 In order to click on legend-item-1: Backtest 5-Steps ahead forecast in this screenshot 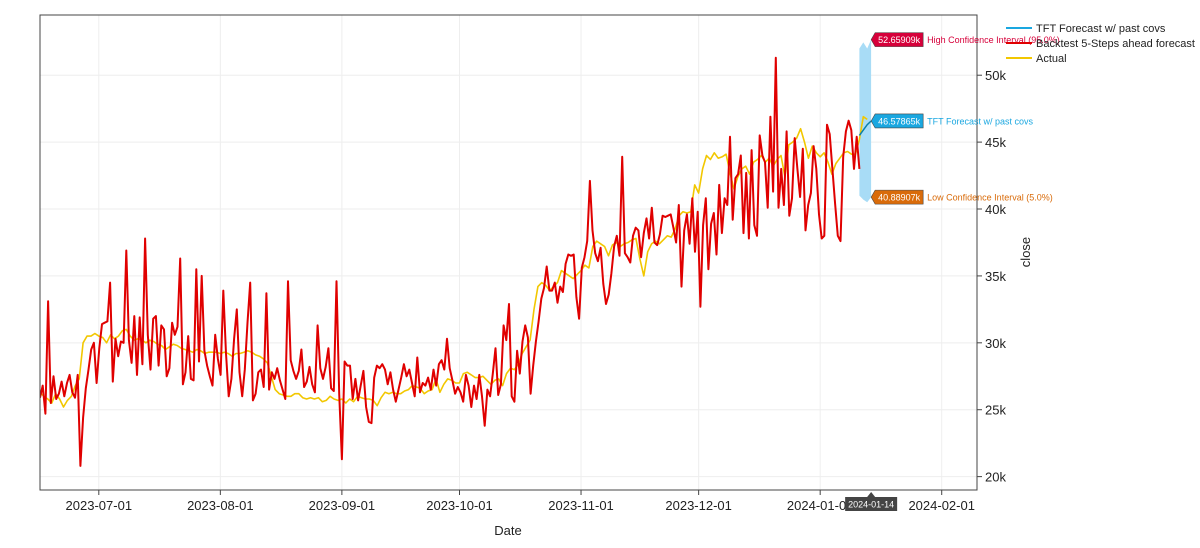, I will do `click(1100, 44)`.